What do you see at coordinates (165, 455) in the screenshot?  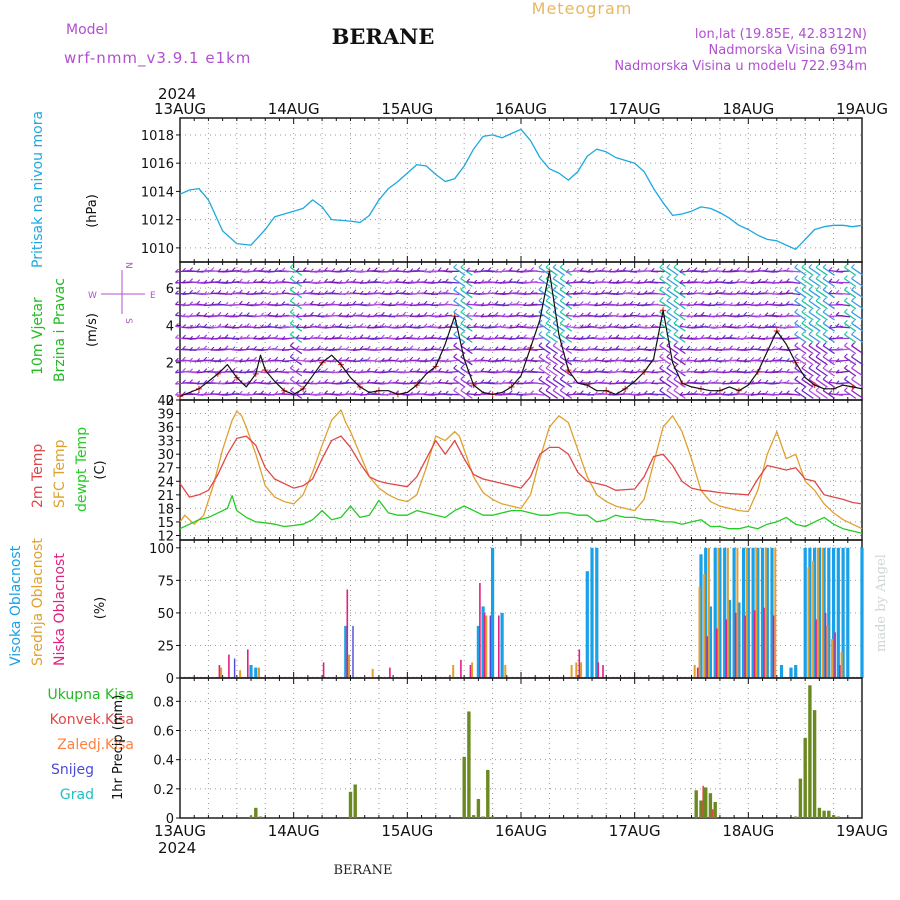 I see `y-tick-label: 30` at bounding box center [165, 455].